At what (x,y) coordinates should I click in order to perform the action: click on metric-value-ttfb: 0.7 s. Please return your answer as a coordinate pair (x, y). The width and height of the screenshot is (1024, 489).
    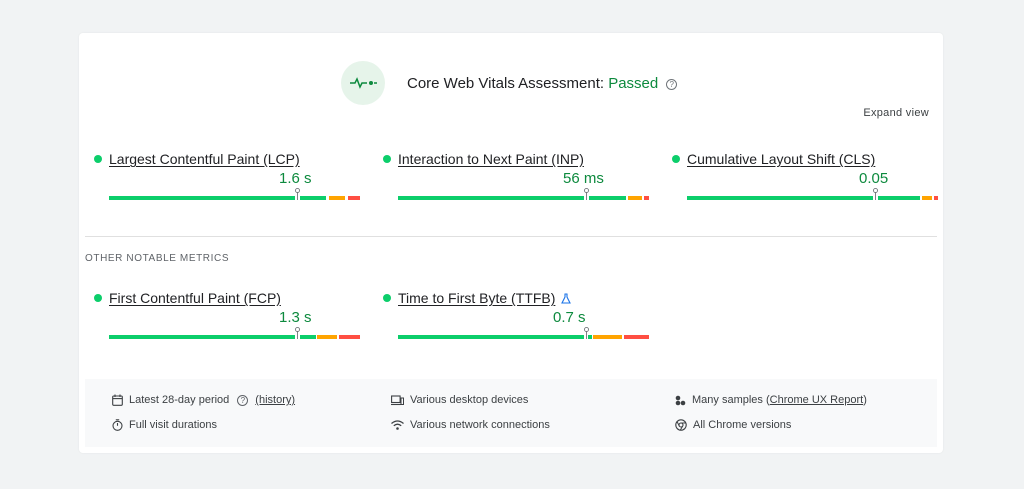
    Looking at the image, I should click on (569, 317).